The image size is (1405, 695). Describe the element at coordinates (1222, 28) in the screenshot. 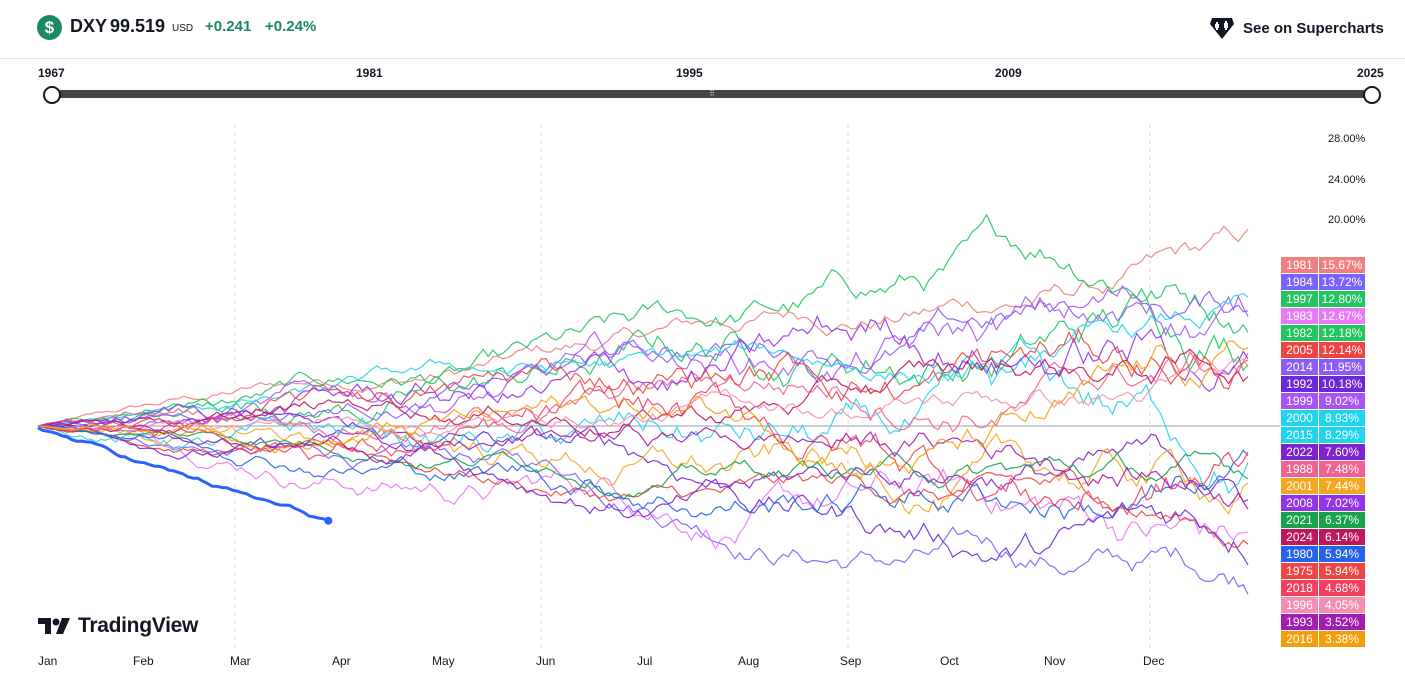

I see `tradingview-gem-icon` at that location.